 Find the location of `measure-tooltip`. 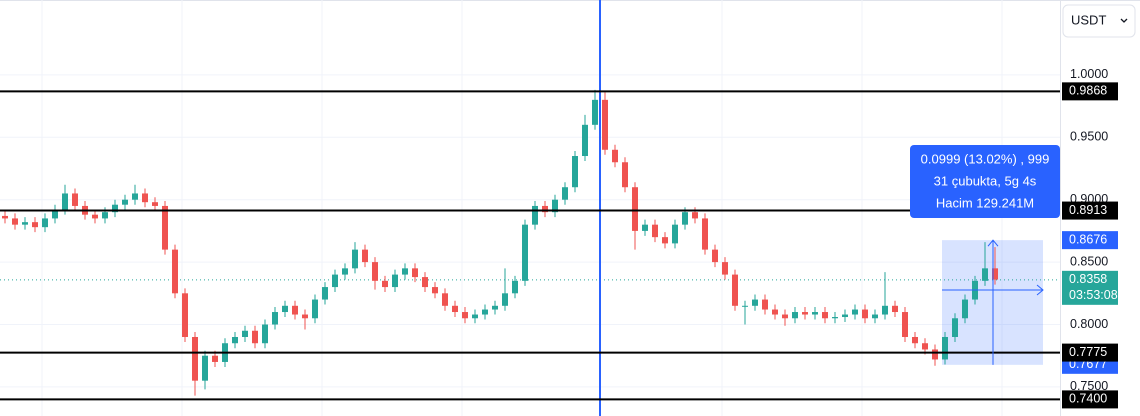

measure-tooltip is located at coordinates (985, 181).